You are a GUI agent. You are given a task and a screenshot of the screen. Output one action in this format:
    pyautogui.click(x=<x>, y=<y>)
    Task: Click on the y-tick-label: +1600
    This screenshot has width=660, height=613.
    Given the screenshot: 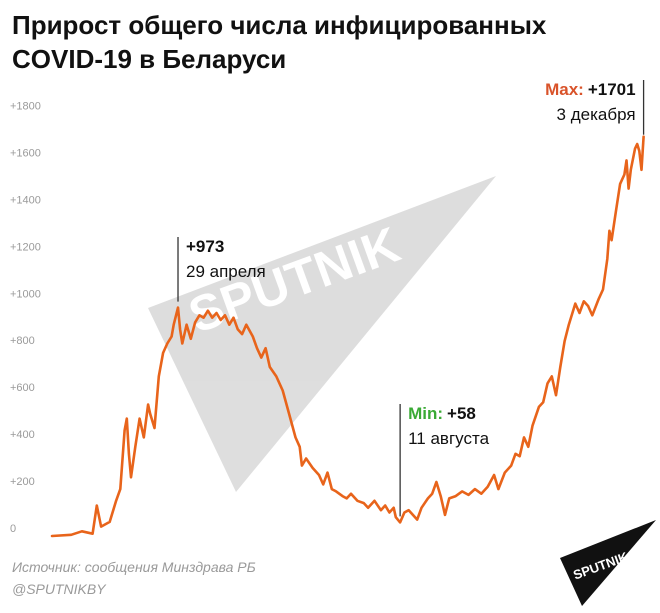 What is the action you would take?
    pyautogui.click(x=25, y=153)
    